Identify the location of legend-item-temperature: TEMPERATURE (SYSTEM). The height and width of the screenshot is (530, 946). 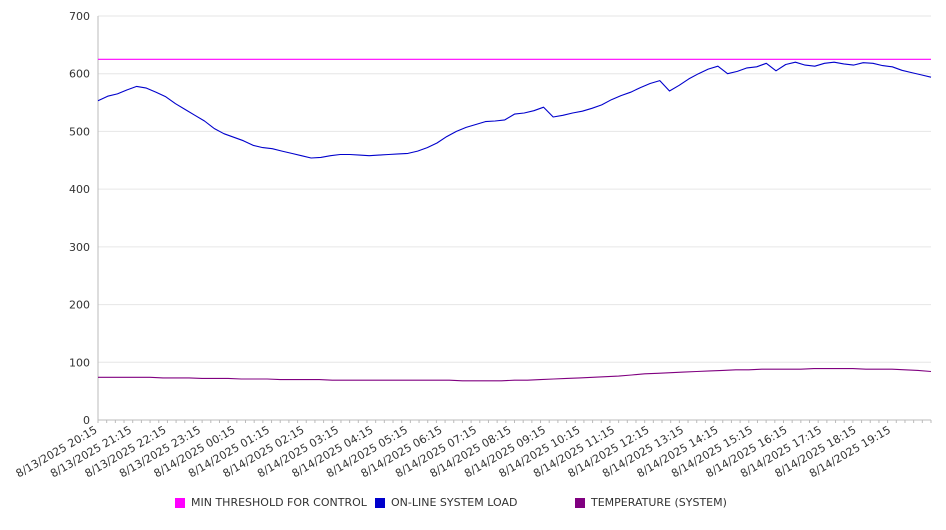
(651, 502).